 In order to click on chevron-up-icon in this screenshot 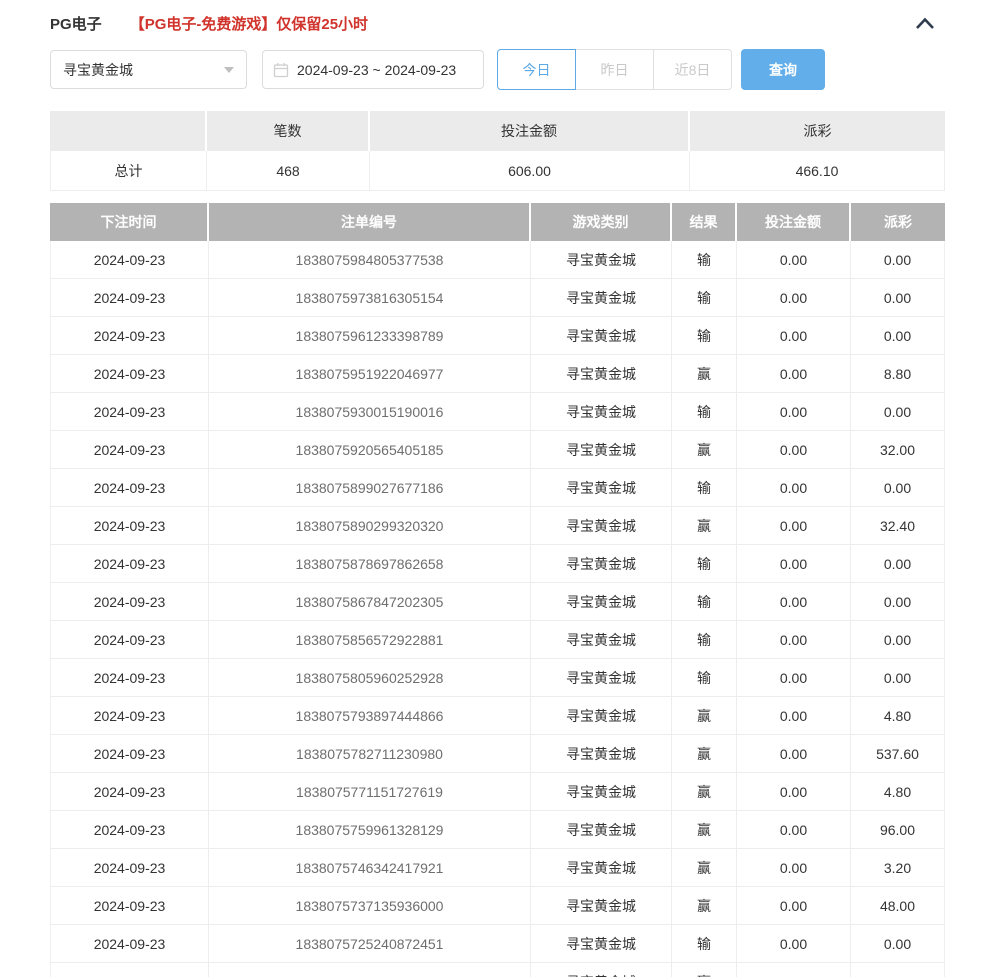, I will do `click(925, 23)`.